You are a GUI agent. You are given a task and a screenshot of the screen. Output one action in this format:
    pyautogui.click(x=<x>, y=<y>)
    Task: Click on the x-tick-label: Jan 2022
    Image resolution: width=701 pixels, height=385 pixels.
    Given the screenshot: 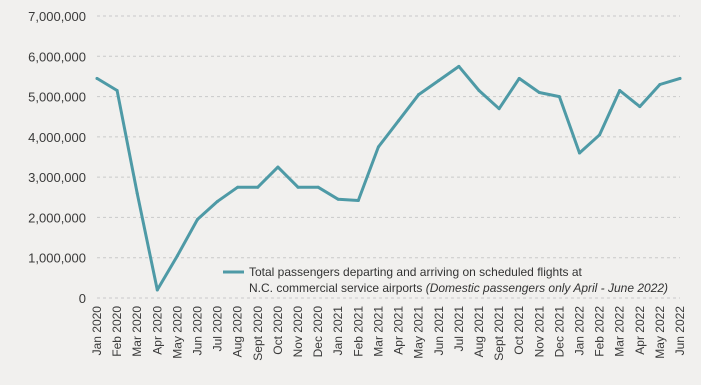 What is the action you would take?
    pyautogui.click(x=579, y=331)
    